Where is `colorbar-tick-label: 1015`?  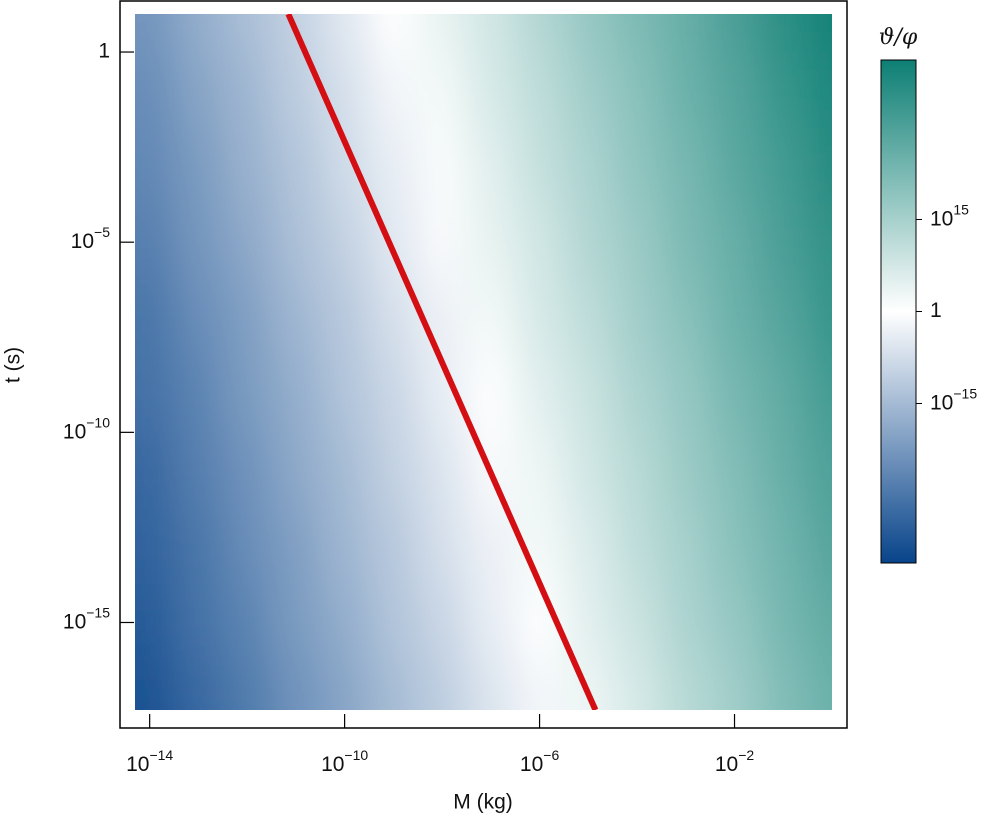
colorbar-tick-label: 1015 is located at coordinates (949, 215).